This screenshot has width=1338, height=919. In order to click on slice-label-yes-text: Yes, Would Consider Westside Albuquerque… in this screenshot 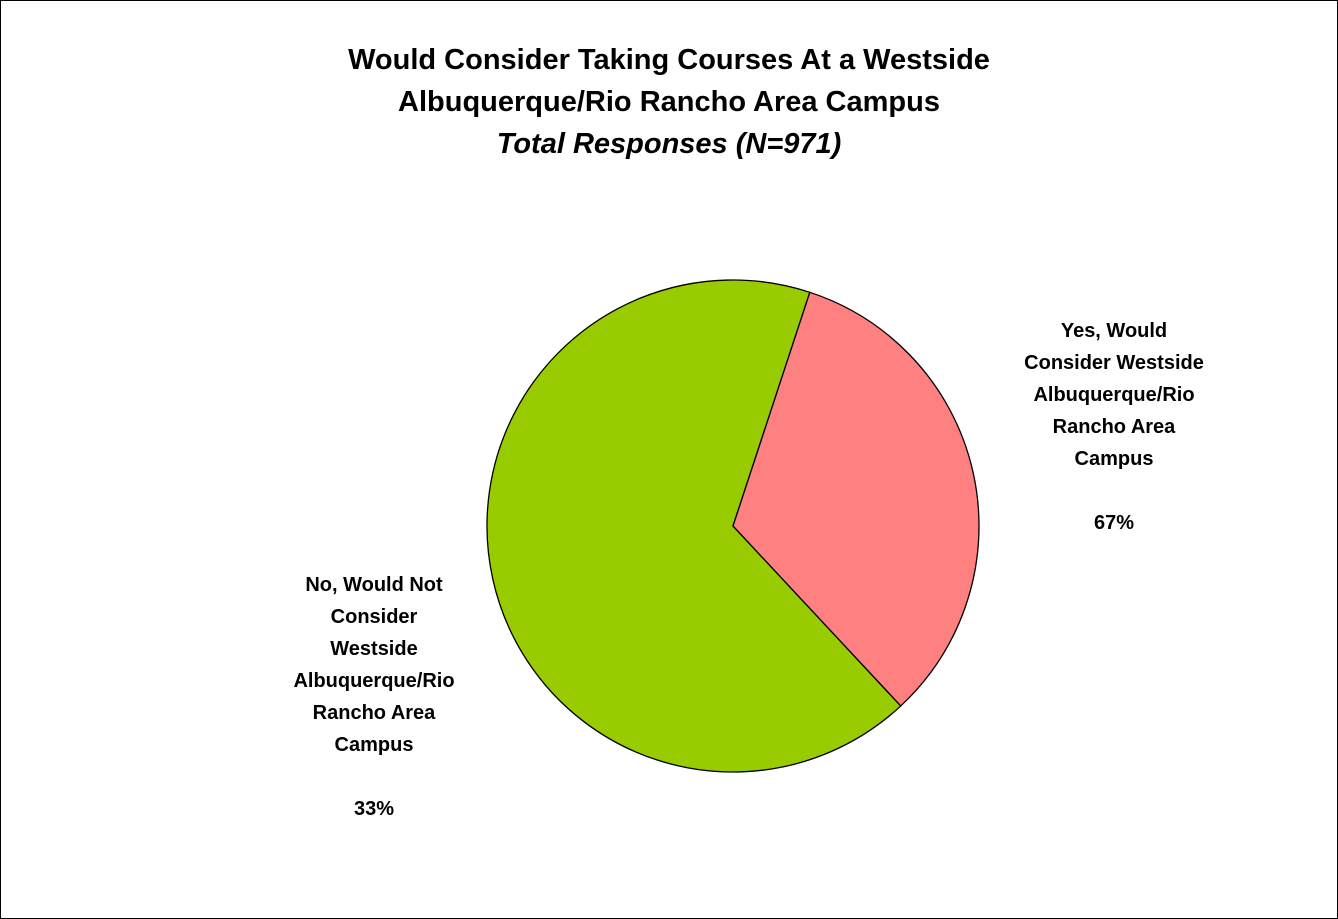, I will do `click(1114, 395)`.